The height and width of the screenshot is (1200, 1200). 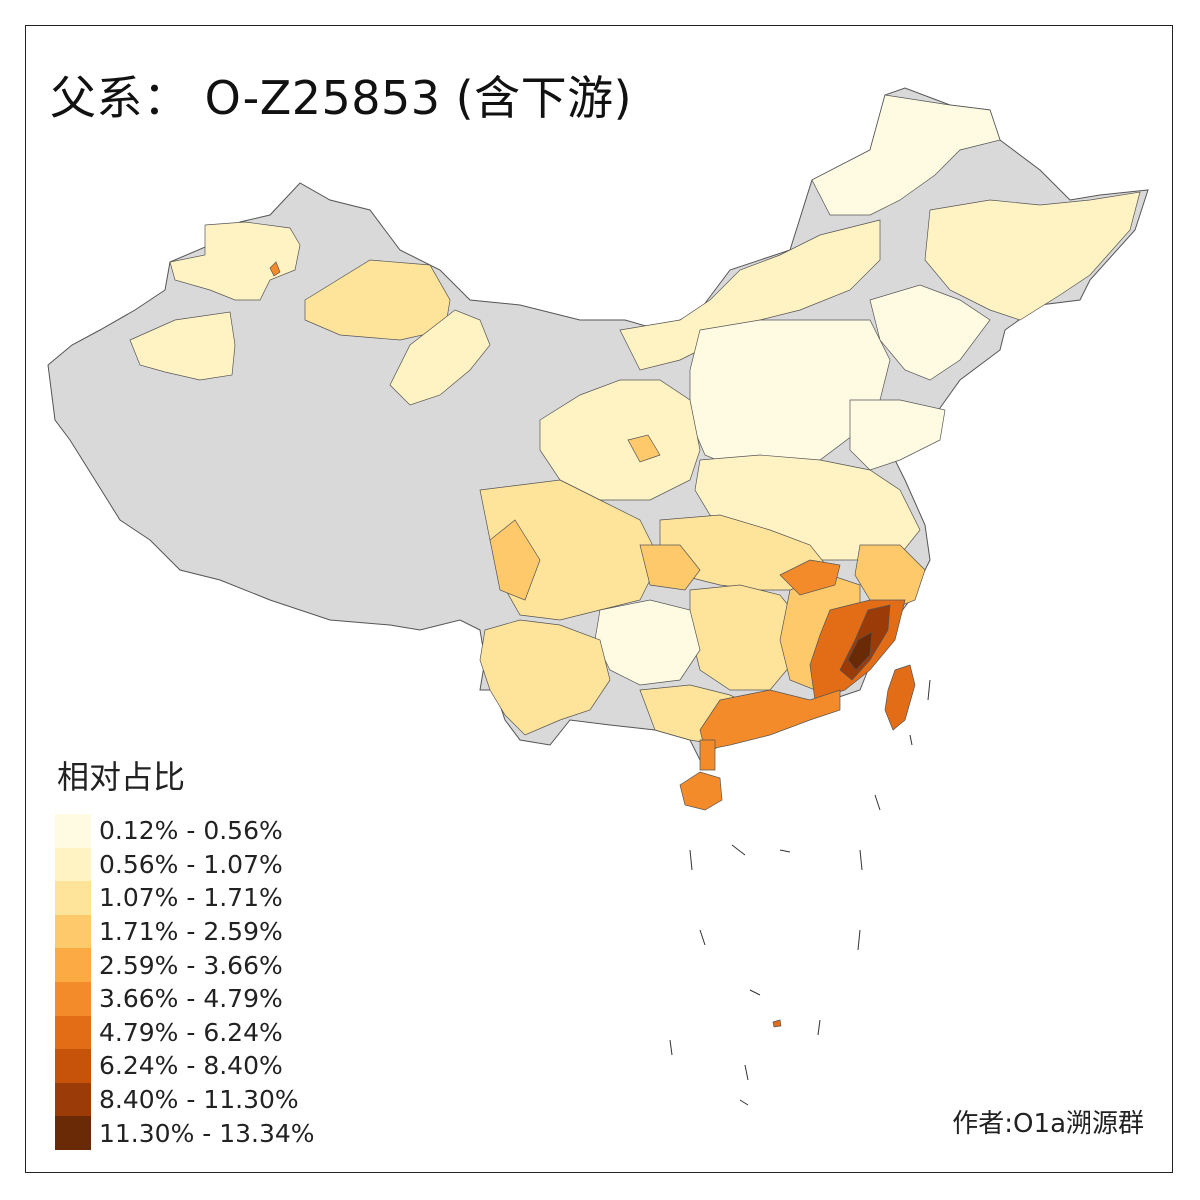 What do you see at coordinates (1048, 1124) in the screenshot?
I see `author-credit: 作者:O1a溯源群` at bounding box center [1048, 1124].